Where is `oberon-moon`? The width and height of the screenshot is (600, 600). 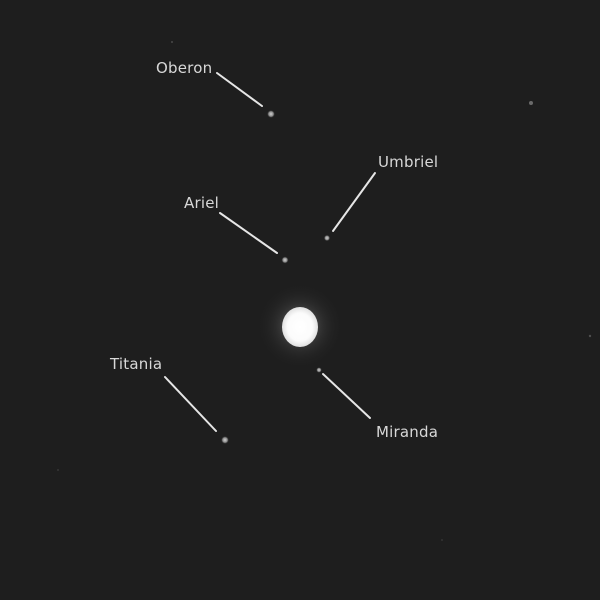
oberon-moon is located at coordinates (271, 114).